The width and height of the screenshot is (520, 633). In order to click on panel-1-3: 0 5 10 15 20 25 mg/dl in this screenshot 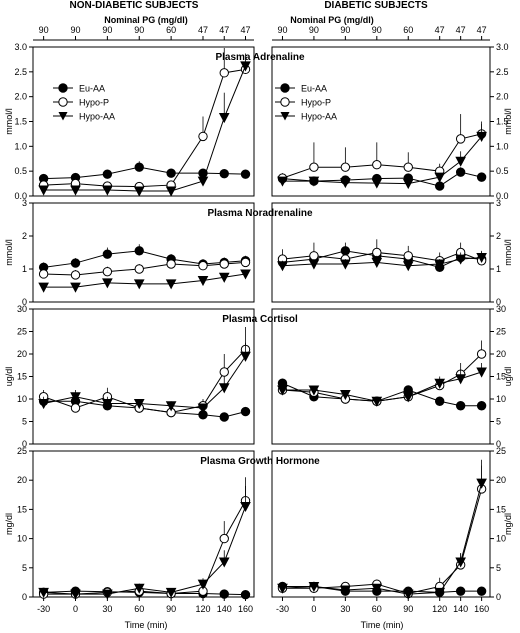, I will do `click(392, 524)`.